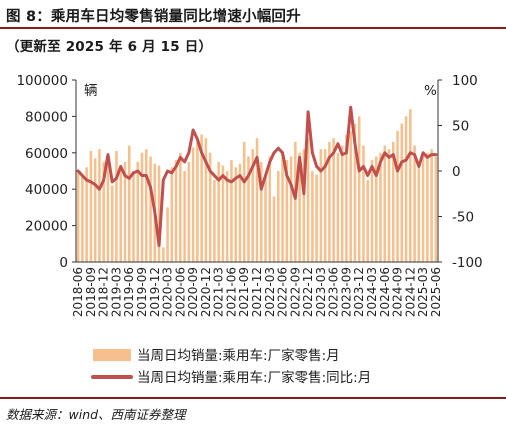  I want to click on right-tick-label: -100, so click(467, 263).